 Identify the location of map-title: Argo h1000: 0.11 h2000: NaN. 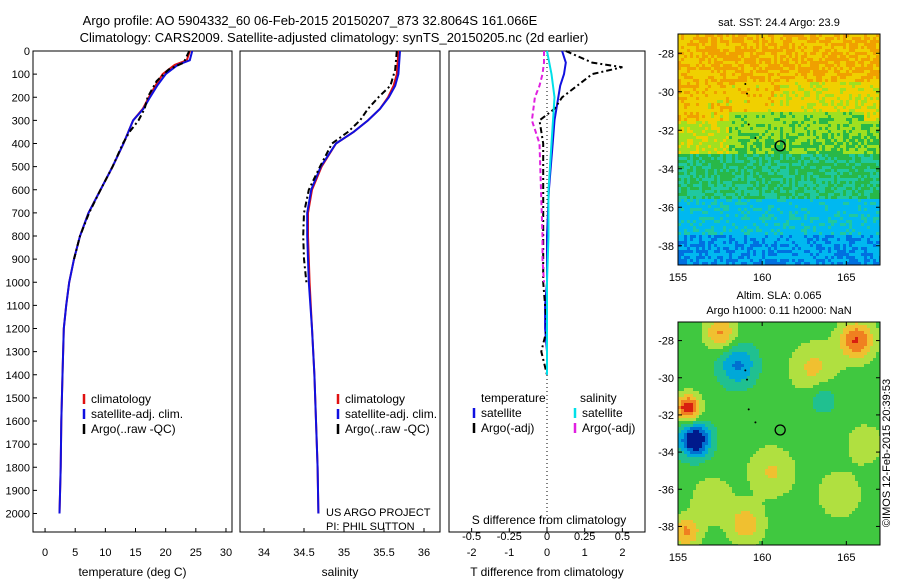
(778, 311).